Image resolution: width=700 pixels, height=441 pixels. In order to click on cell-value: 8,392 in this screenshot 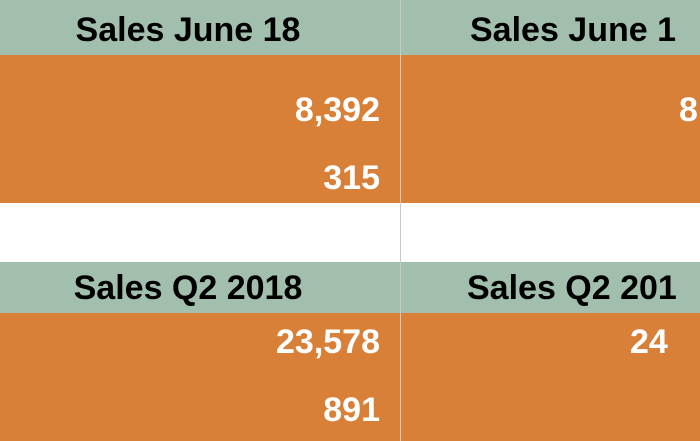, I will do `click(337, 110)`.